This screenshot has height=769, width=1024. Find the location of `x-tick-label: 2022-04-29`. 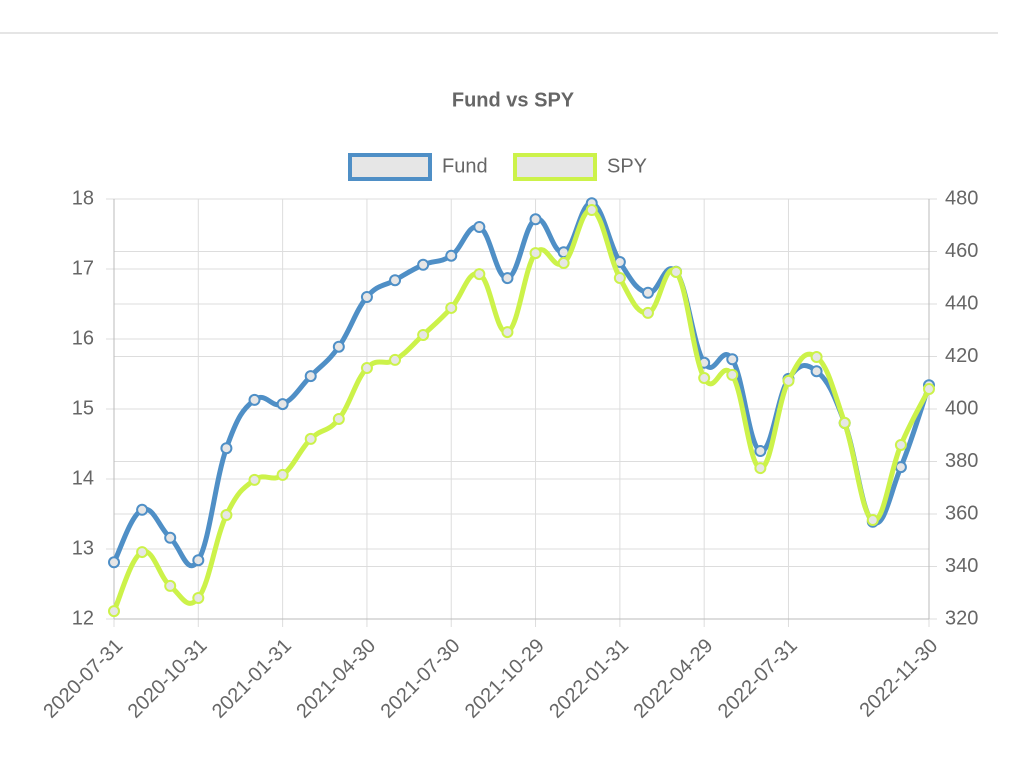

x-tick-label: 2022-04-29 is located at coordinates (674, 679).